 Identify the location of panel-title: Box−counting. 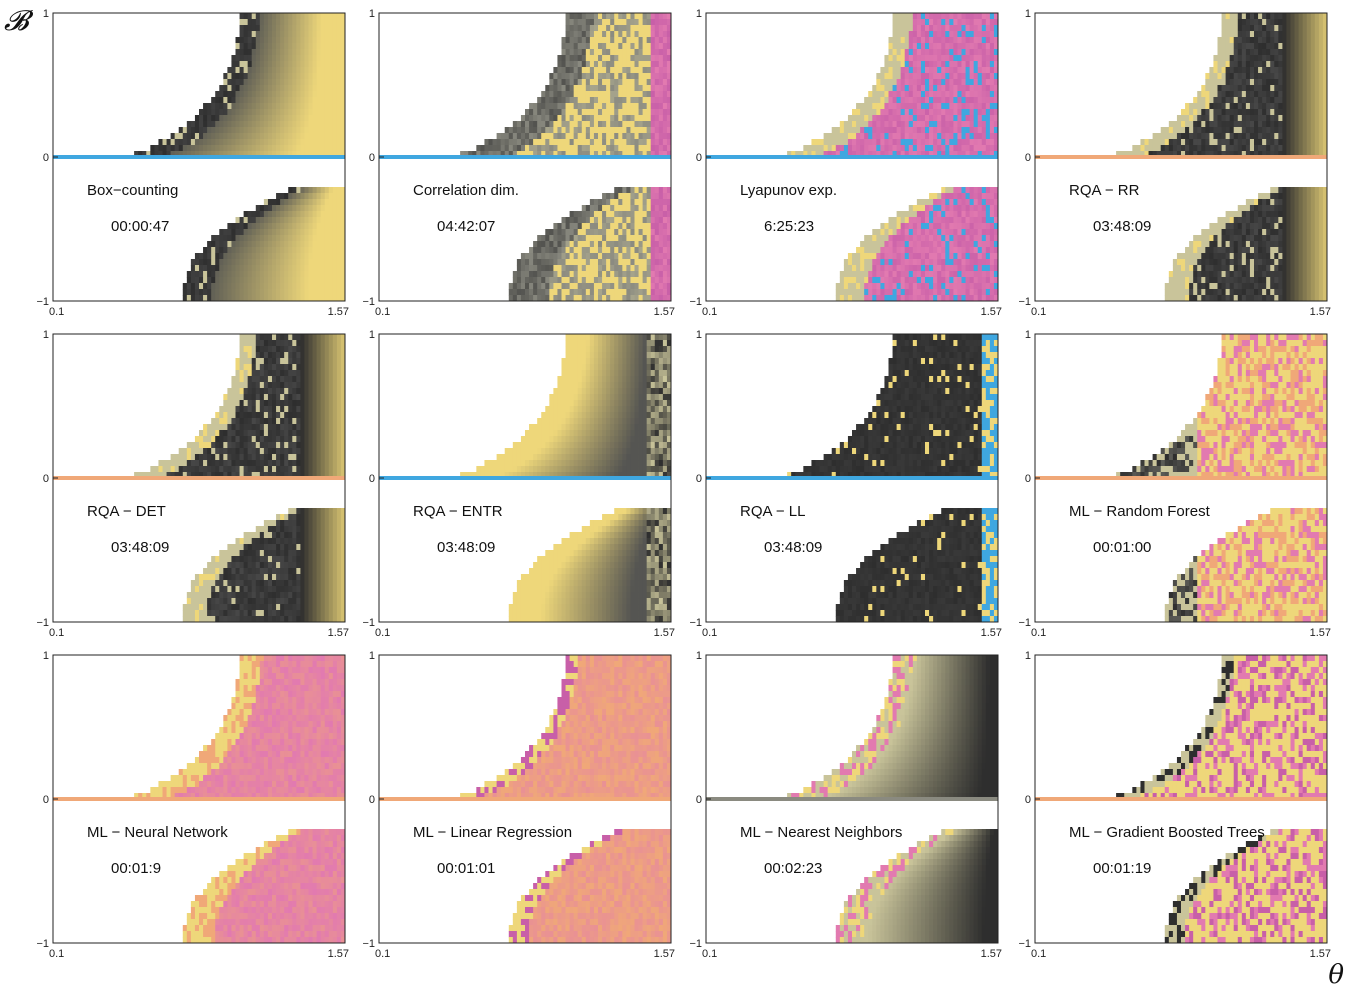
(132, 190).